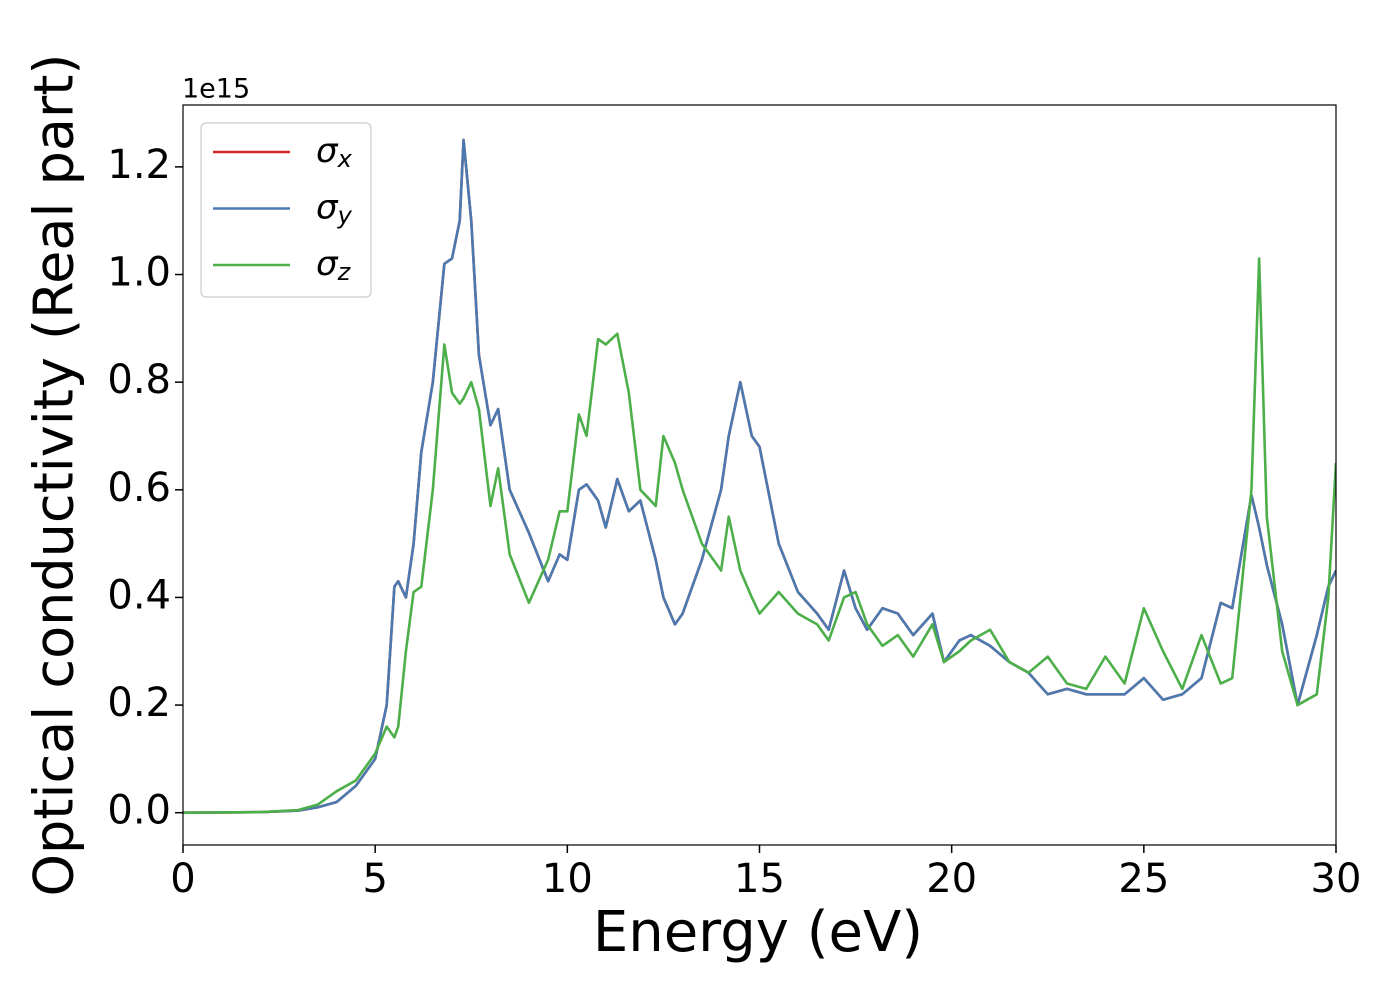 The height and width of the screenshot is (1000, 1400). Describe the element at coordinates (139, 488) in the screenshot. I see `y-tick-label: 0.6` at that location.